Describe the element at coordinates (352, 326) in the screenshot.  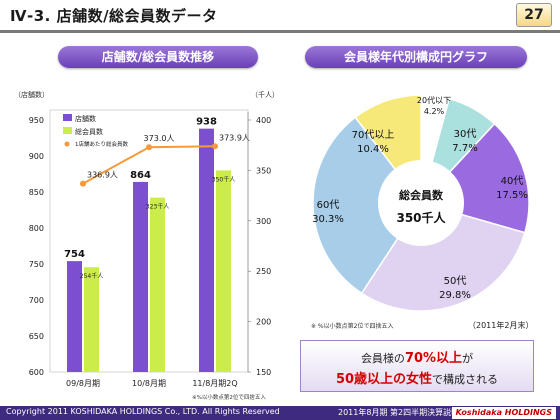
I see `pie-note: ※ %以小数点第2位で四捨五入` at that location.